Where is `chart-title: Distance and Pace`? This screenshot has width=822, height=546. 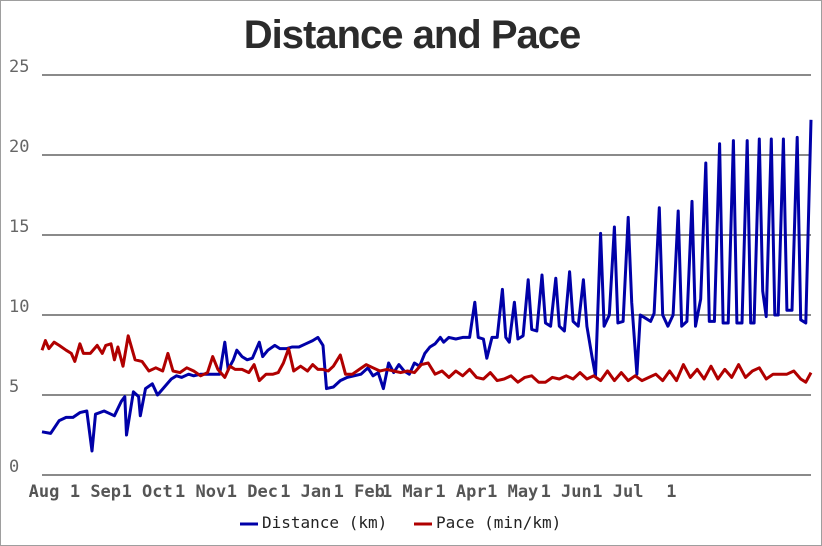
chart-title: Distance and Pace is located at coordinates (412, 35).